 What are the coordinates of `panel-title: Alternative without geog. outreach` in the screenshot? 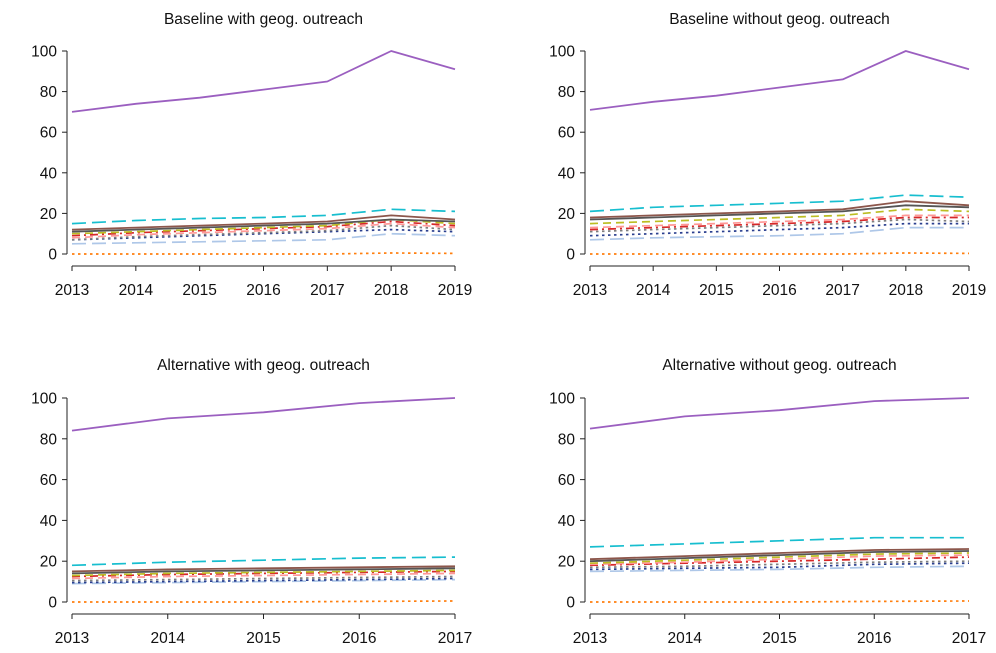 It's located at (779, 365).